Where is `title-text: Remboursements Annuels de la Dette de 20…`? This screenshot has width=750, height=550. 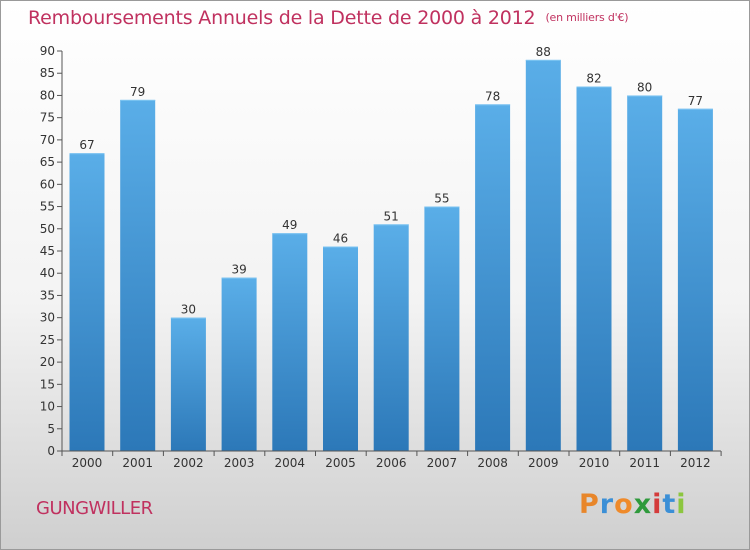 title-text: Remboursements Annuels de la Dette de 20… is located at coordinates (282, 18).